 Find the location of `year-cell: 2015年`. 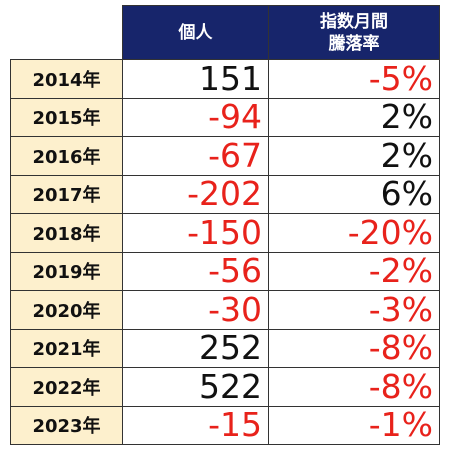

year-cell: 2015年 is located at coordinates (66, 117).